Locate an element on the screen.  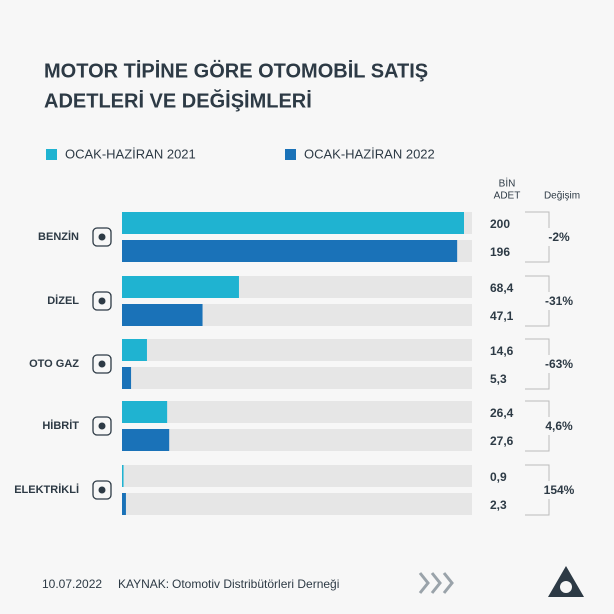
value-label: 27,6 is located at coordinates (502, 441).